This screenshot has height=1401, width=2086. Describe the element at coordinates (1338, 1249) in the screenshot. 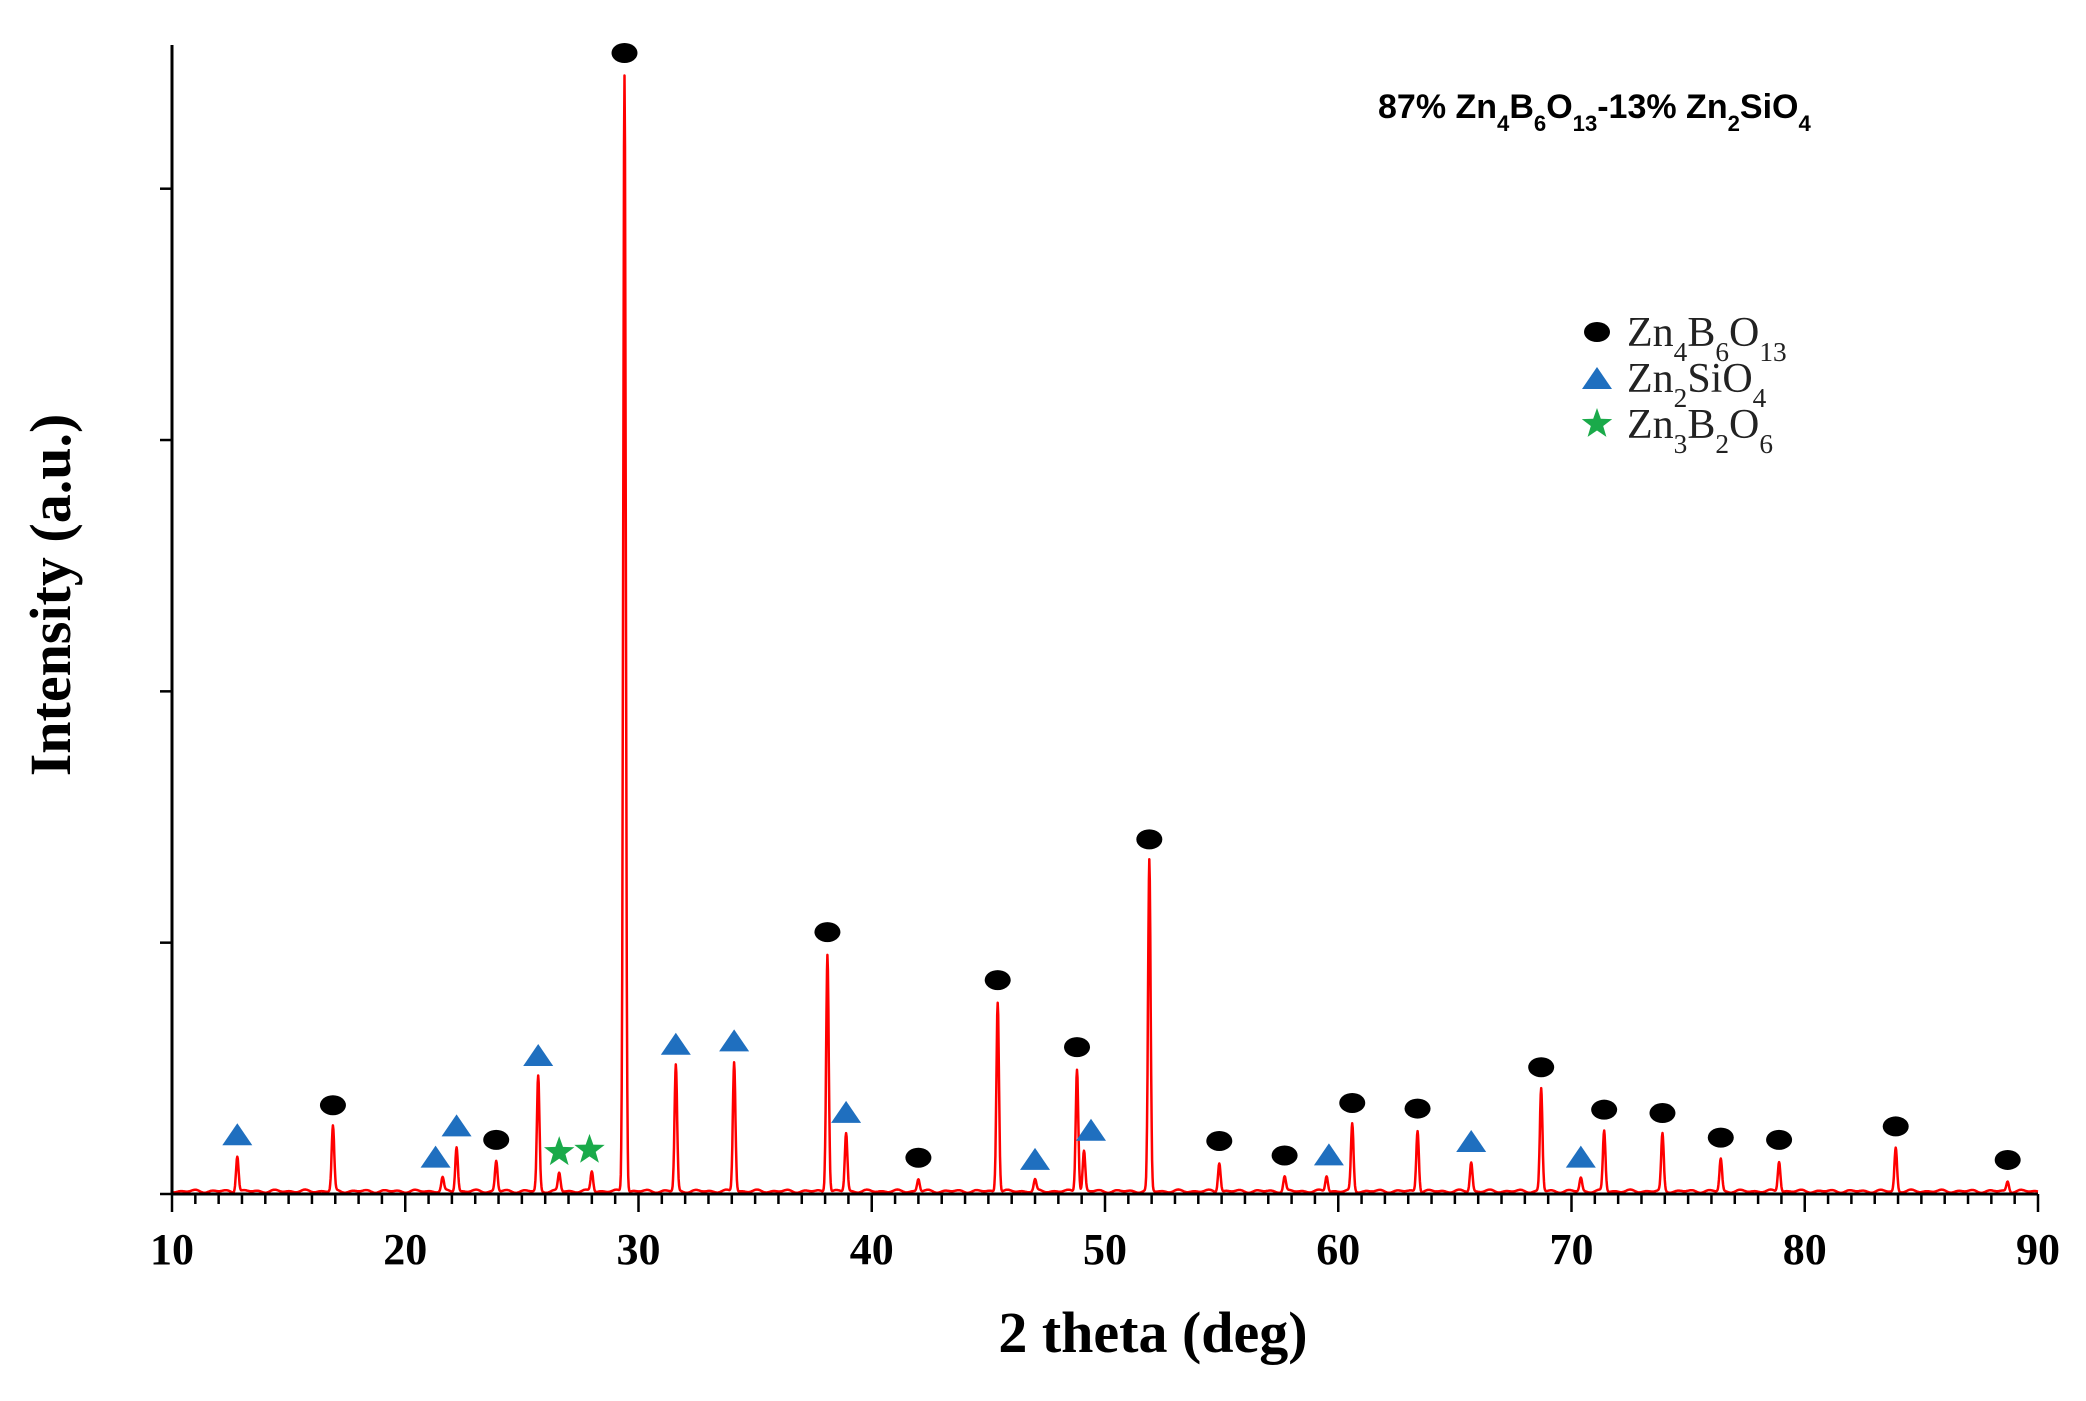

I see `x-tick-label: 60` at that location.